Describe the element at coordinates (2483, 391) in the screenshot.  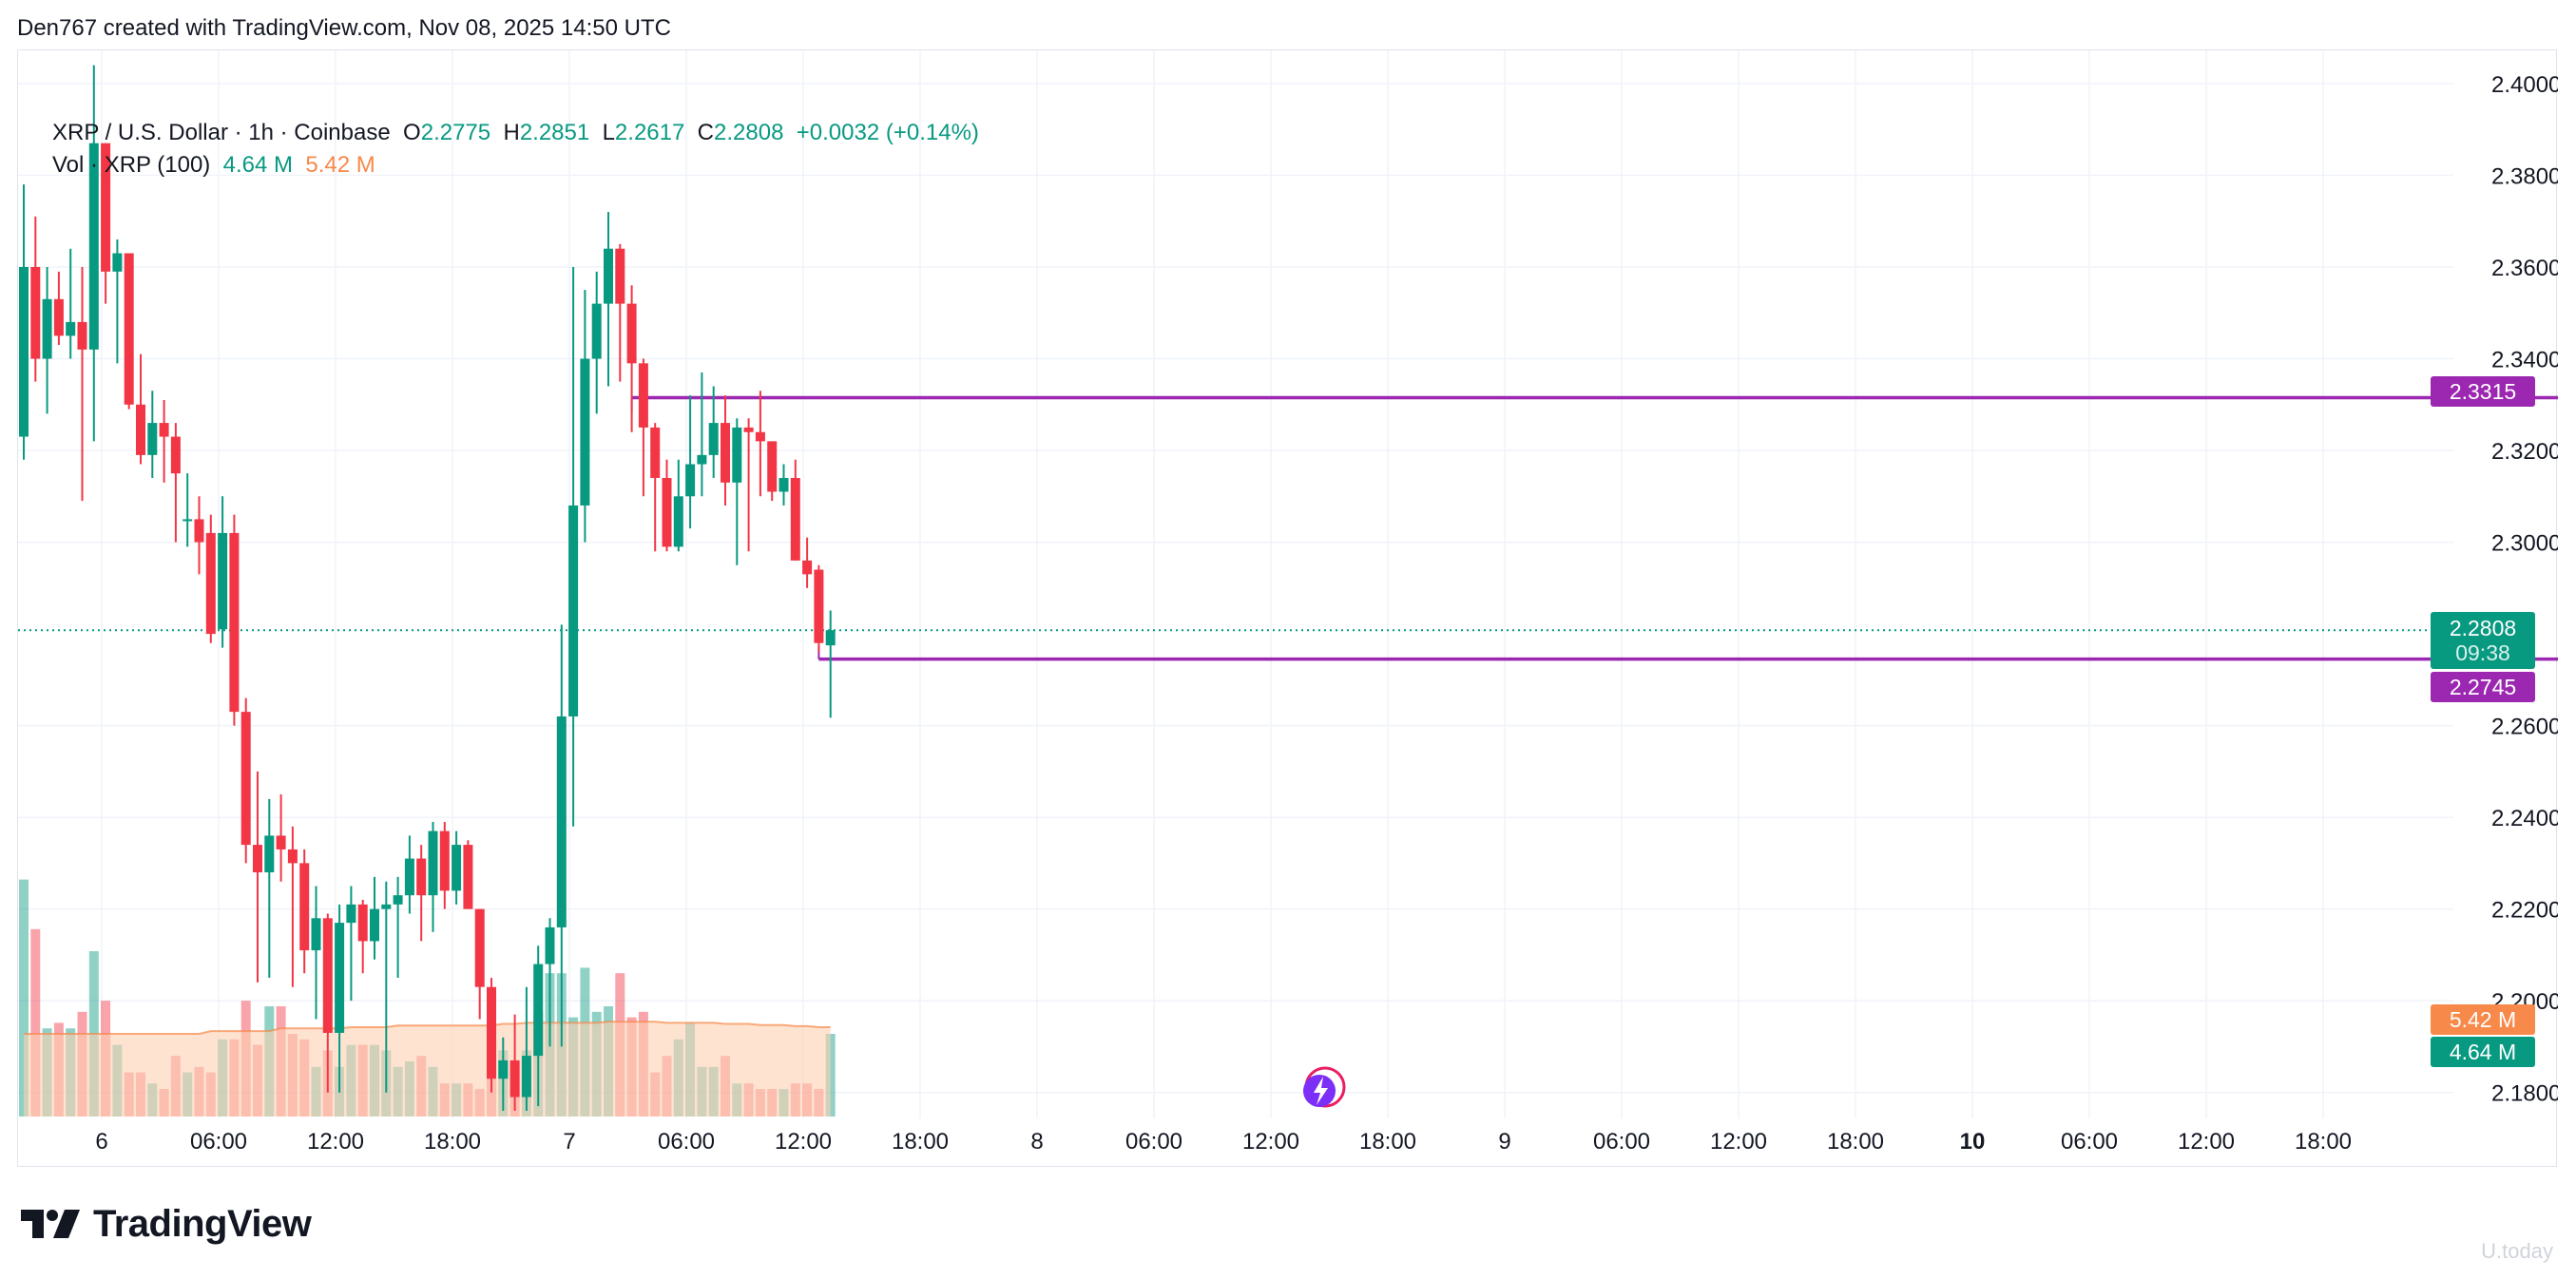
I see `upper-level-tag: 2.3315` at that location.